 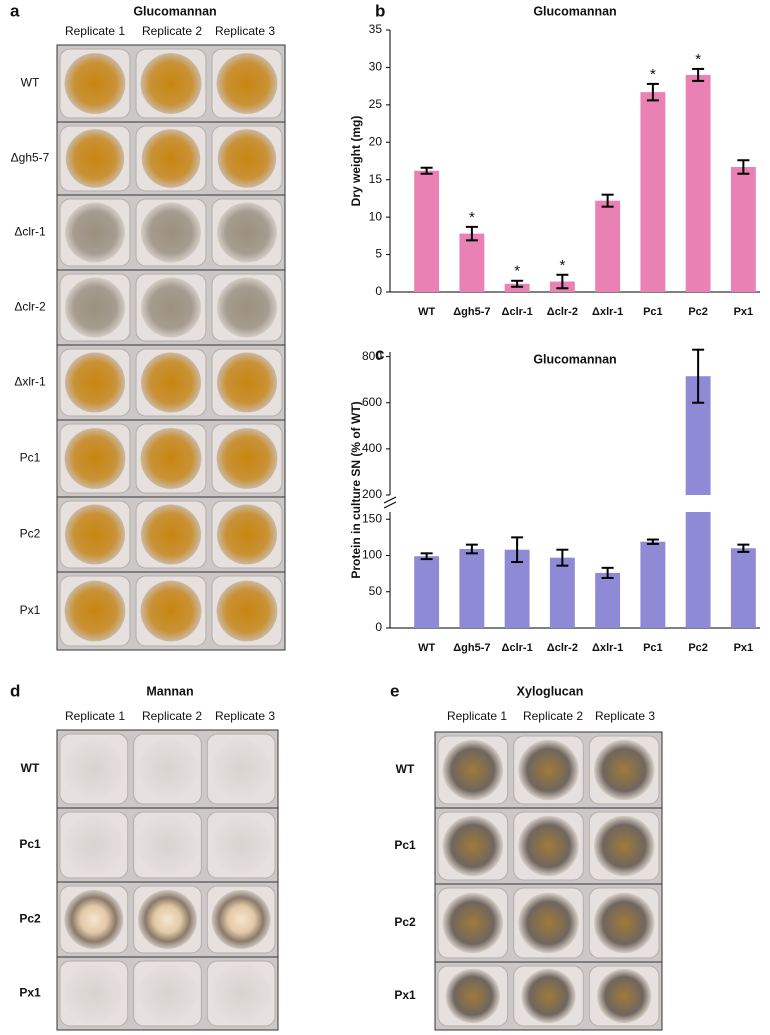 I want to click on panel-letter: a, so click(x=15, y=10).